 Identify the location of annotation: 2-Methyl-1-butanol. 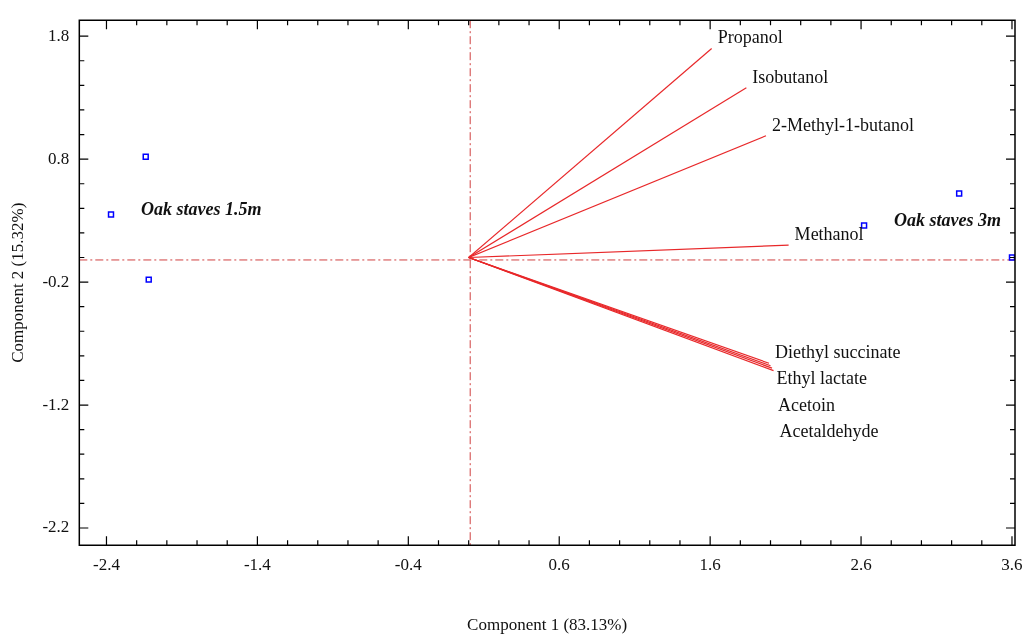
(842, 124).